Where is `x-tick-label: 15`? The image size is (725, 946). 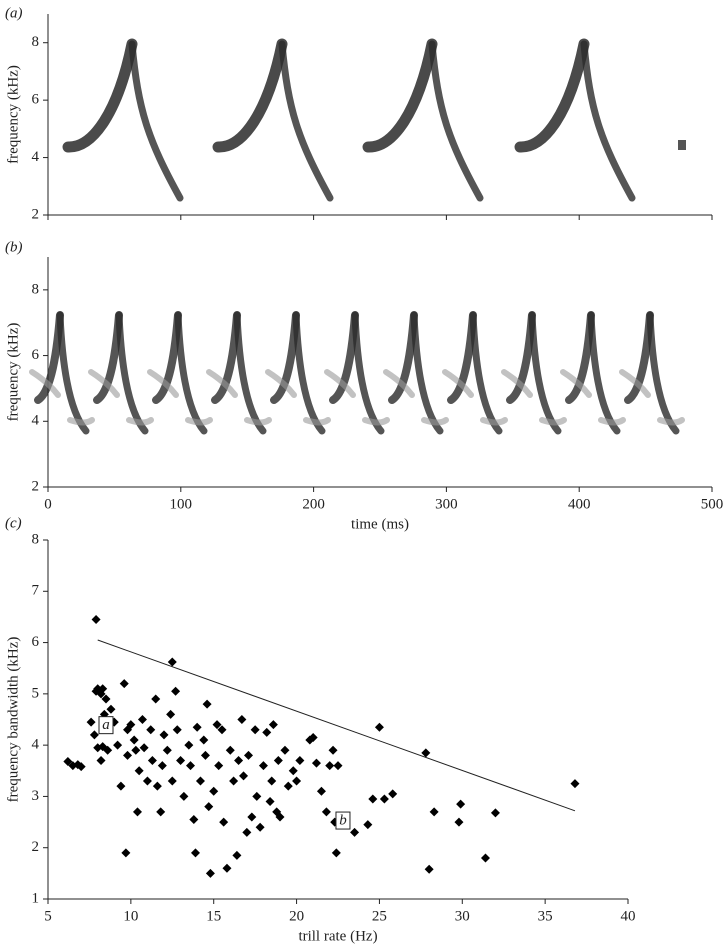
x-tick-label: 15 is located at coordinates (213, 916).